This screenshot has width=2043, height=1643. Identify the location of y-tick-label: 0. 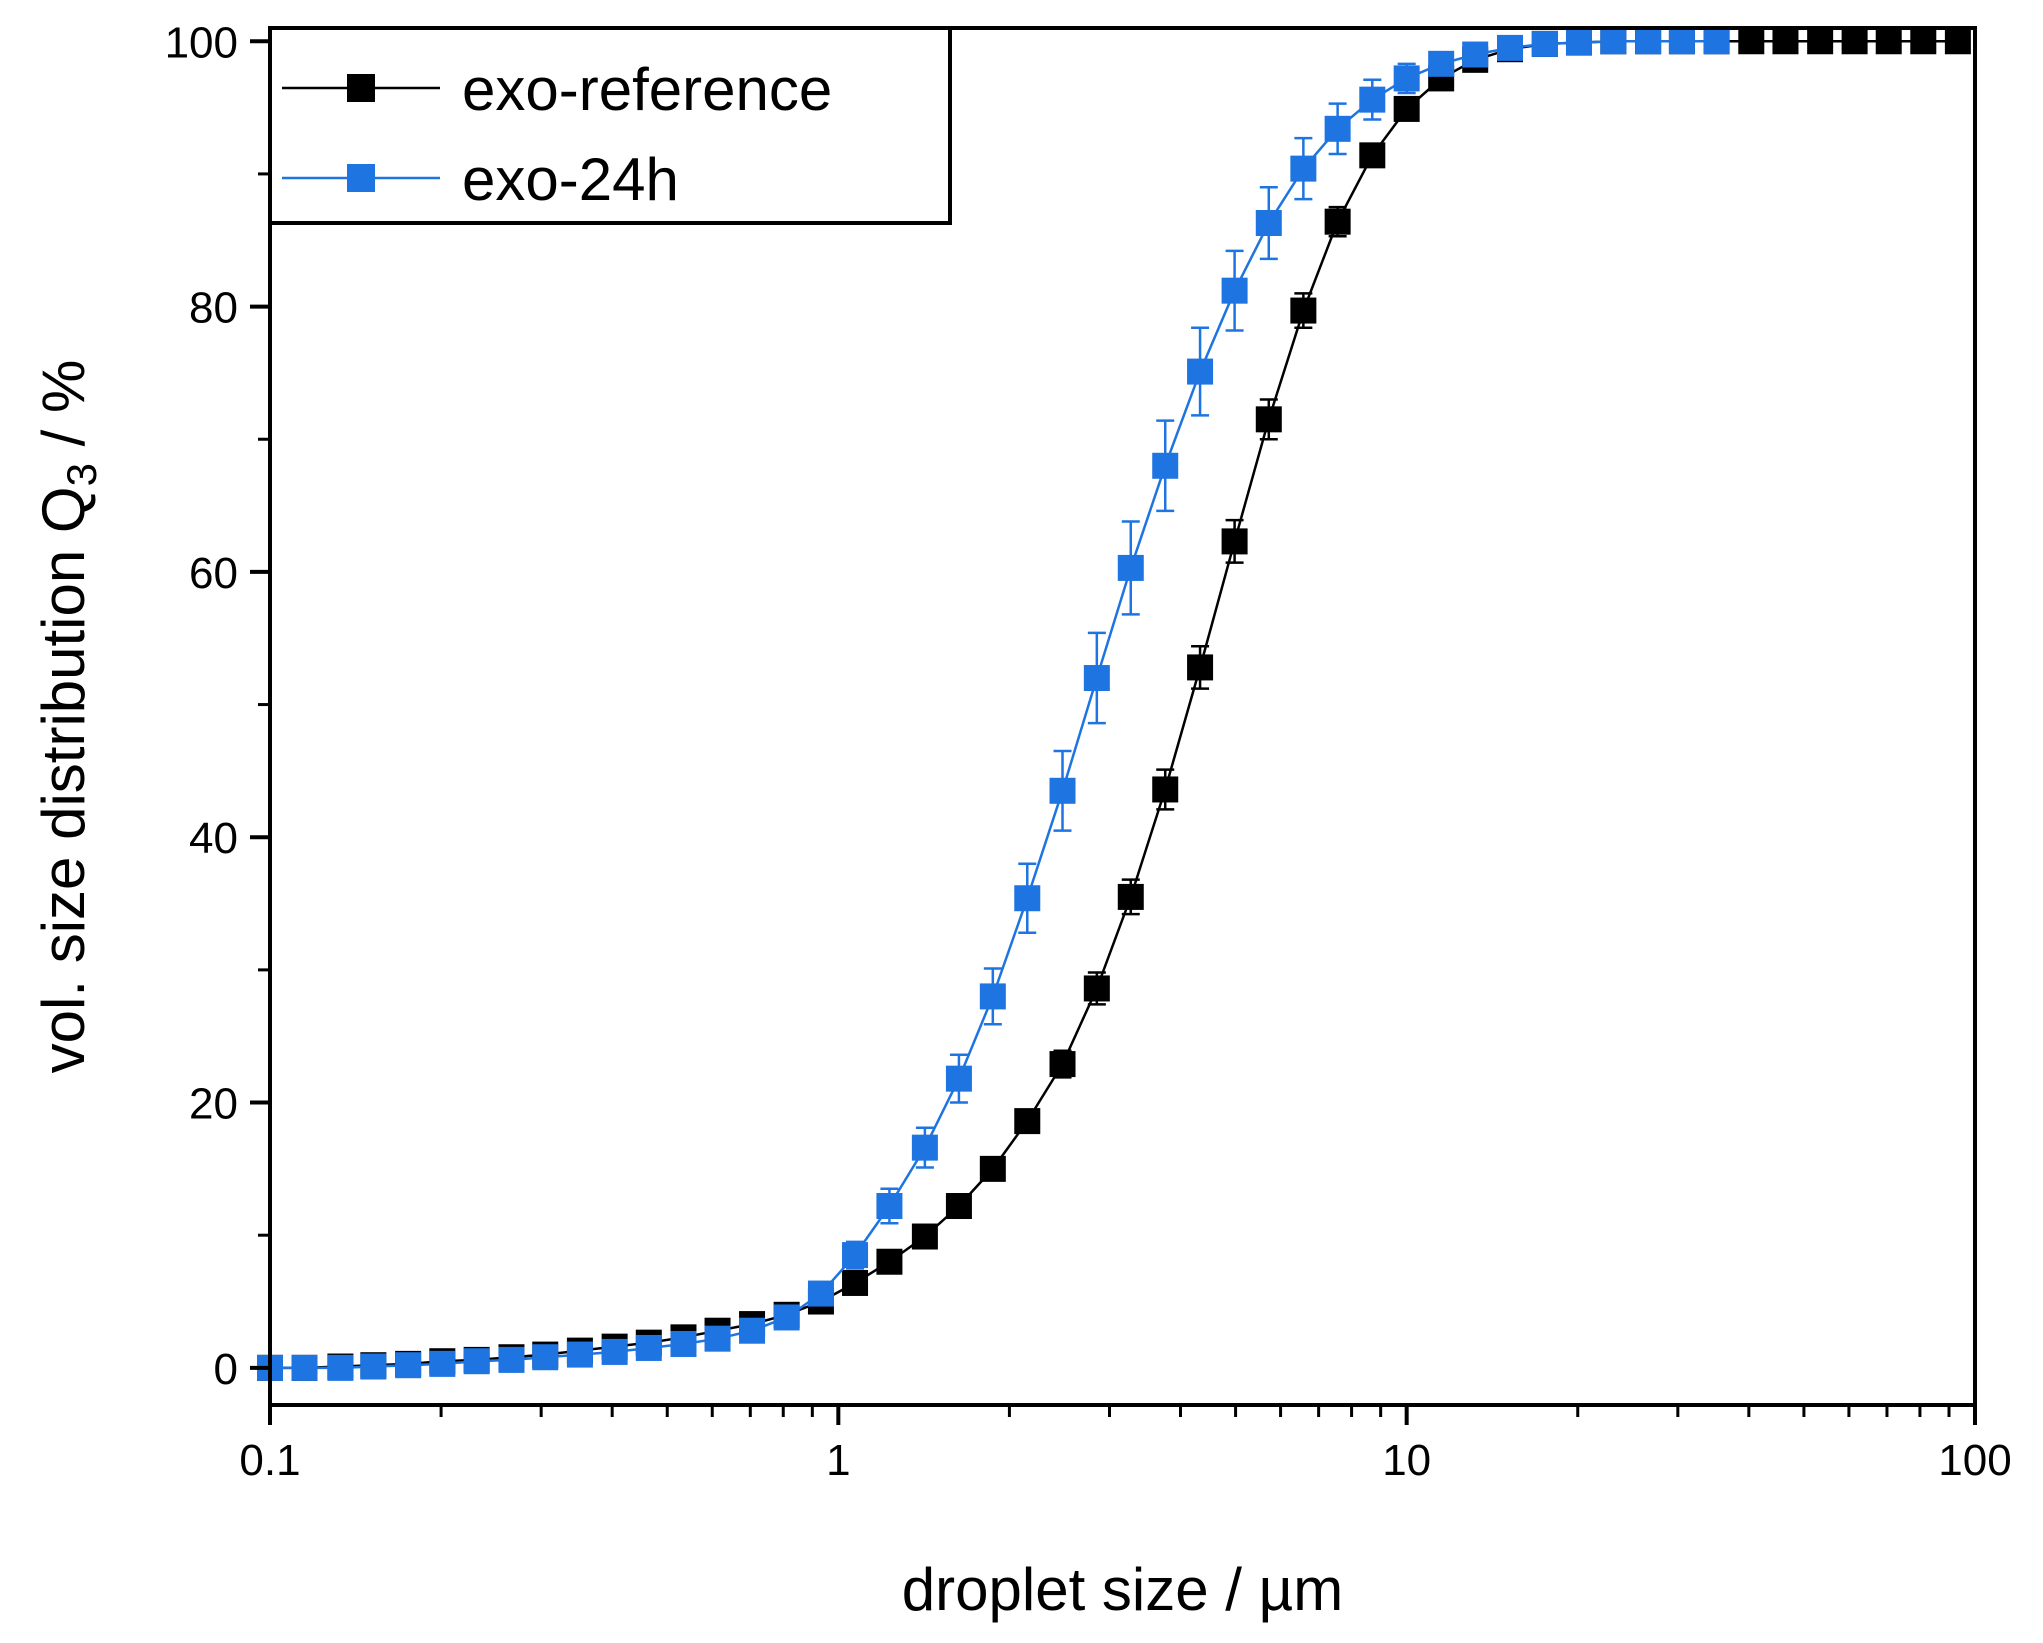
(226, 1369).